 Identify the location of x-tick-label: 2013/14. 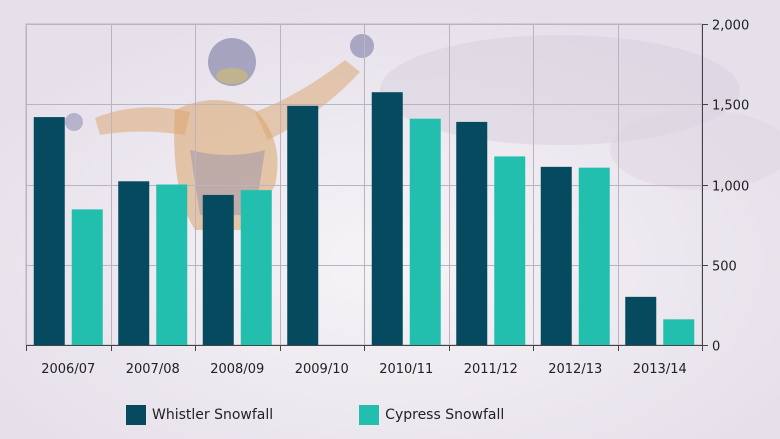
(660, 369).